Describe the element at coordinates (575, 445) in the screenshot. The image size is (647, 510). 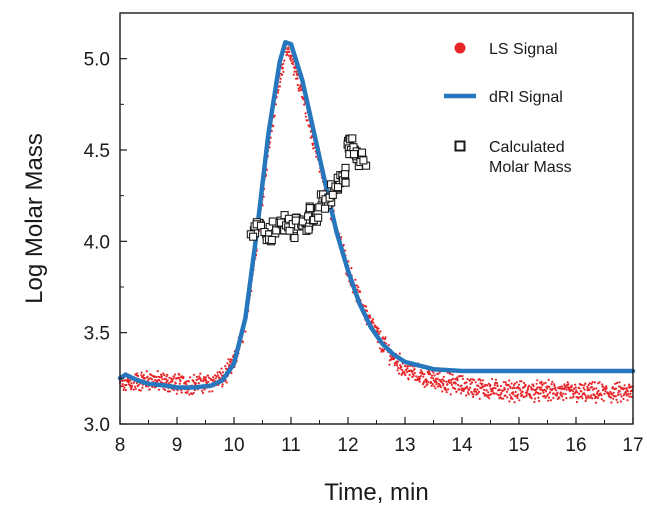
I see `x-tick-label: 16` at that location.